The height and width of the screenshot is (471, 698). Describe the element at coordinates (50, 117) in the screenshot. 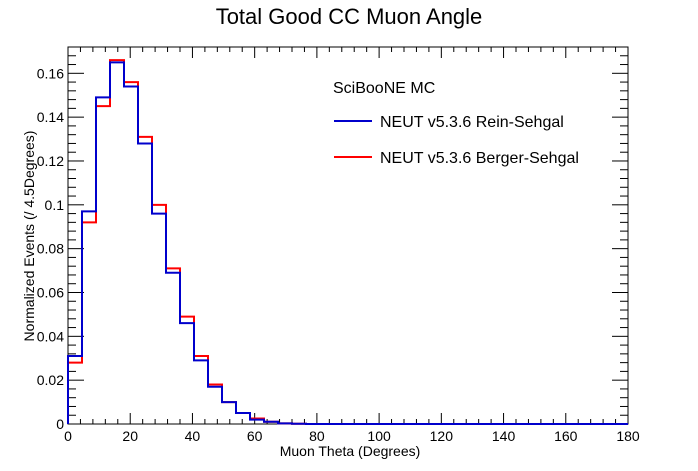

I see `y-tick-label: 0.14` at that location.